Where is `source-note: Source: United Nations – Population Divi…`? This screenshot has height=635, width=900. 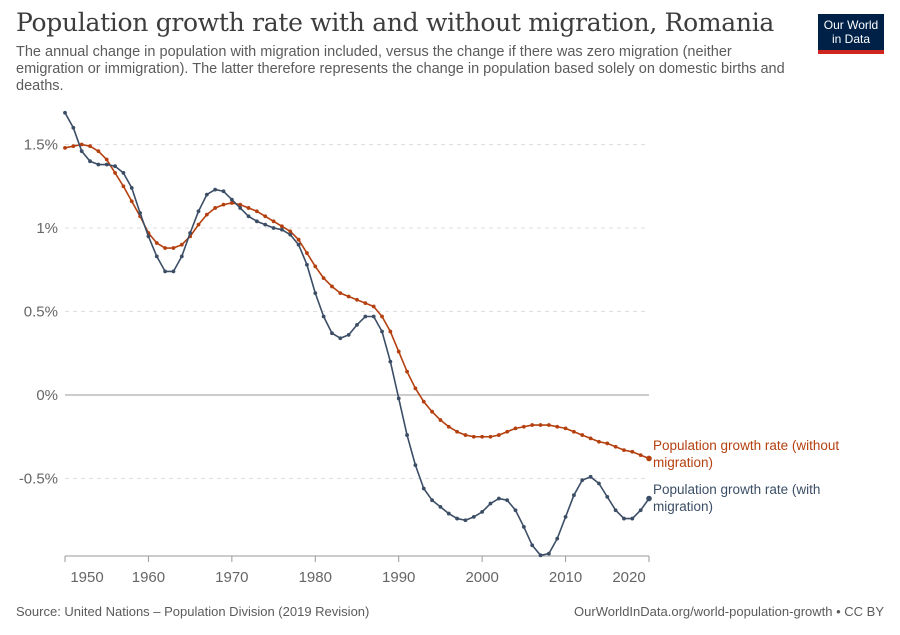 source-note: Source: United Nations – Population Divi… is located at coordinates (193, 611).